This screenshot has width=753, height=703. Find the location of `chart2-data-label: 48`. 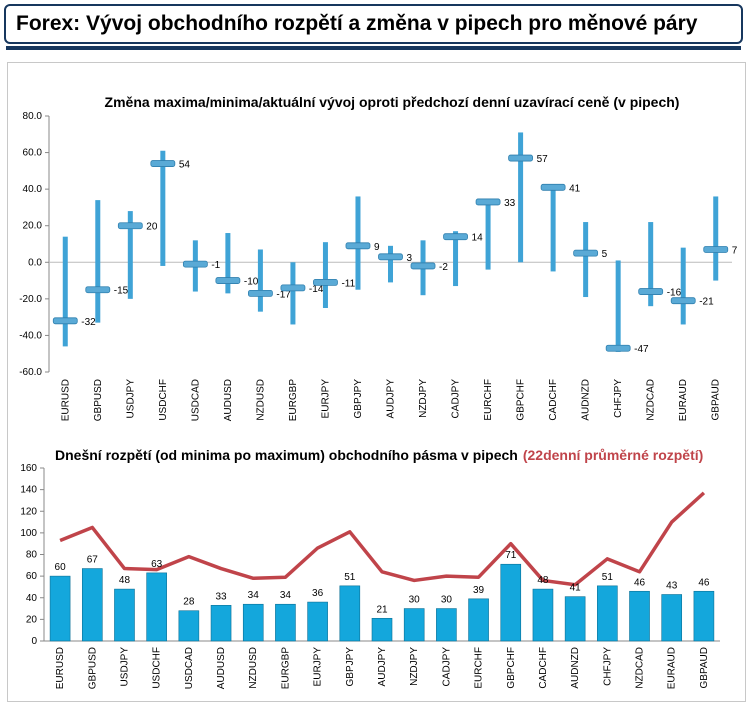

chart2-data-label: 48 is located at coordinates (125, 580).